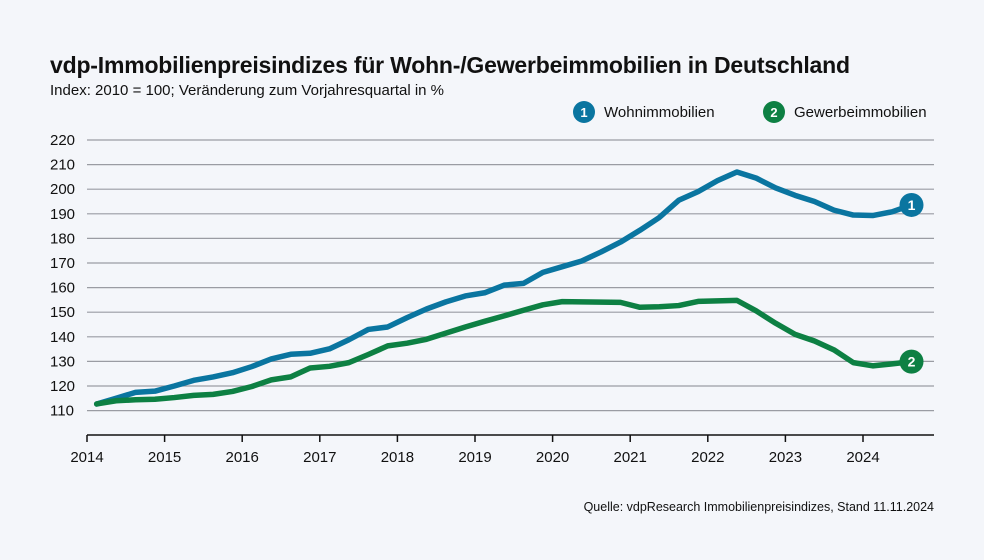 The width and height of the screenshot is (984, 560). Describe the element at coordinates (62, 140) in the screenshot. I see `y-tick-label: 220` at that location.